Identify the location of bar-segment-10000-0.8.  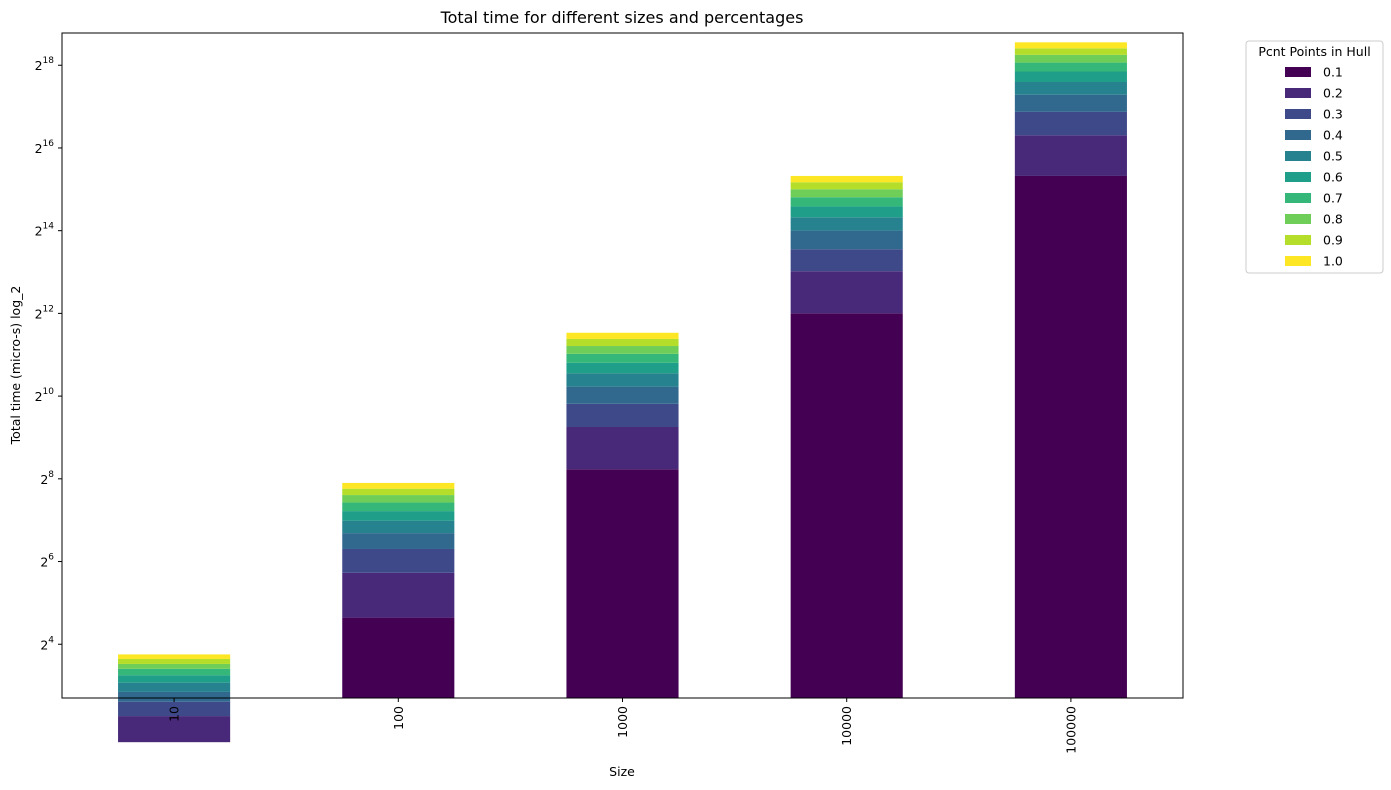
(846, 193).